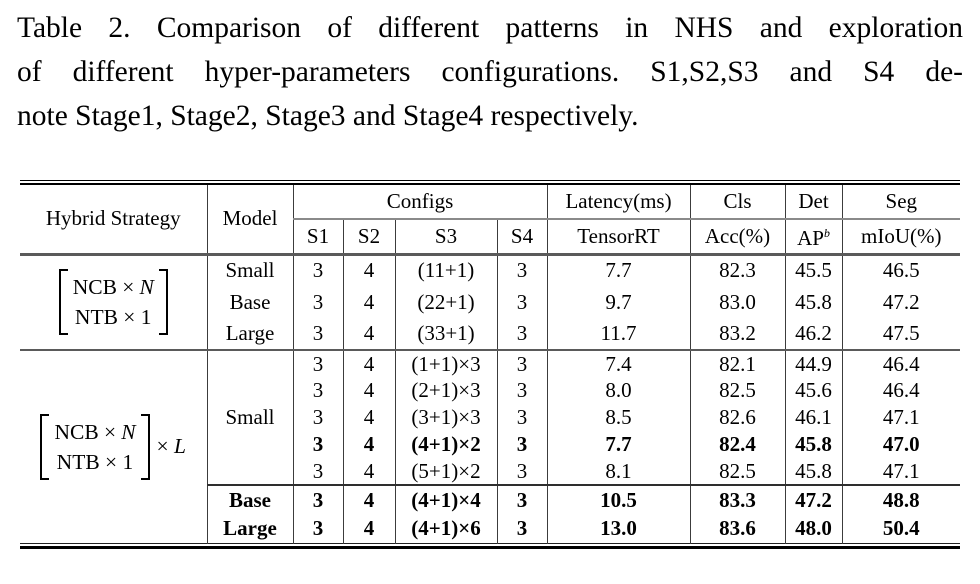 Image resolution: width=980 pixels, height=584 pixels. What do you see at coordinates (445, 302) in the screenshot?
I see `table-cell: (22+1)` at bounding box center [445, 302].